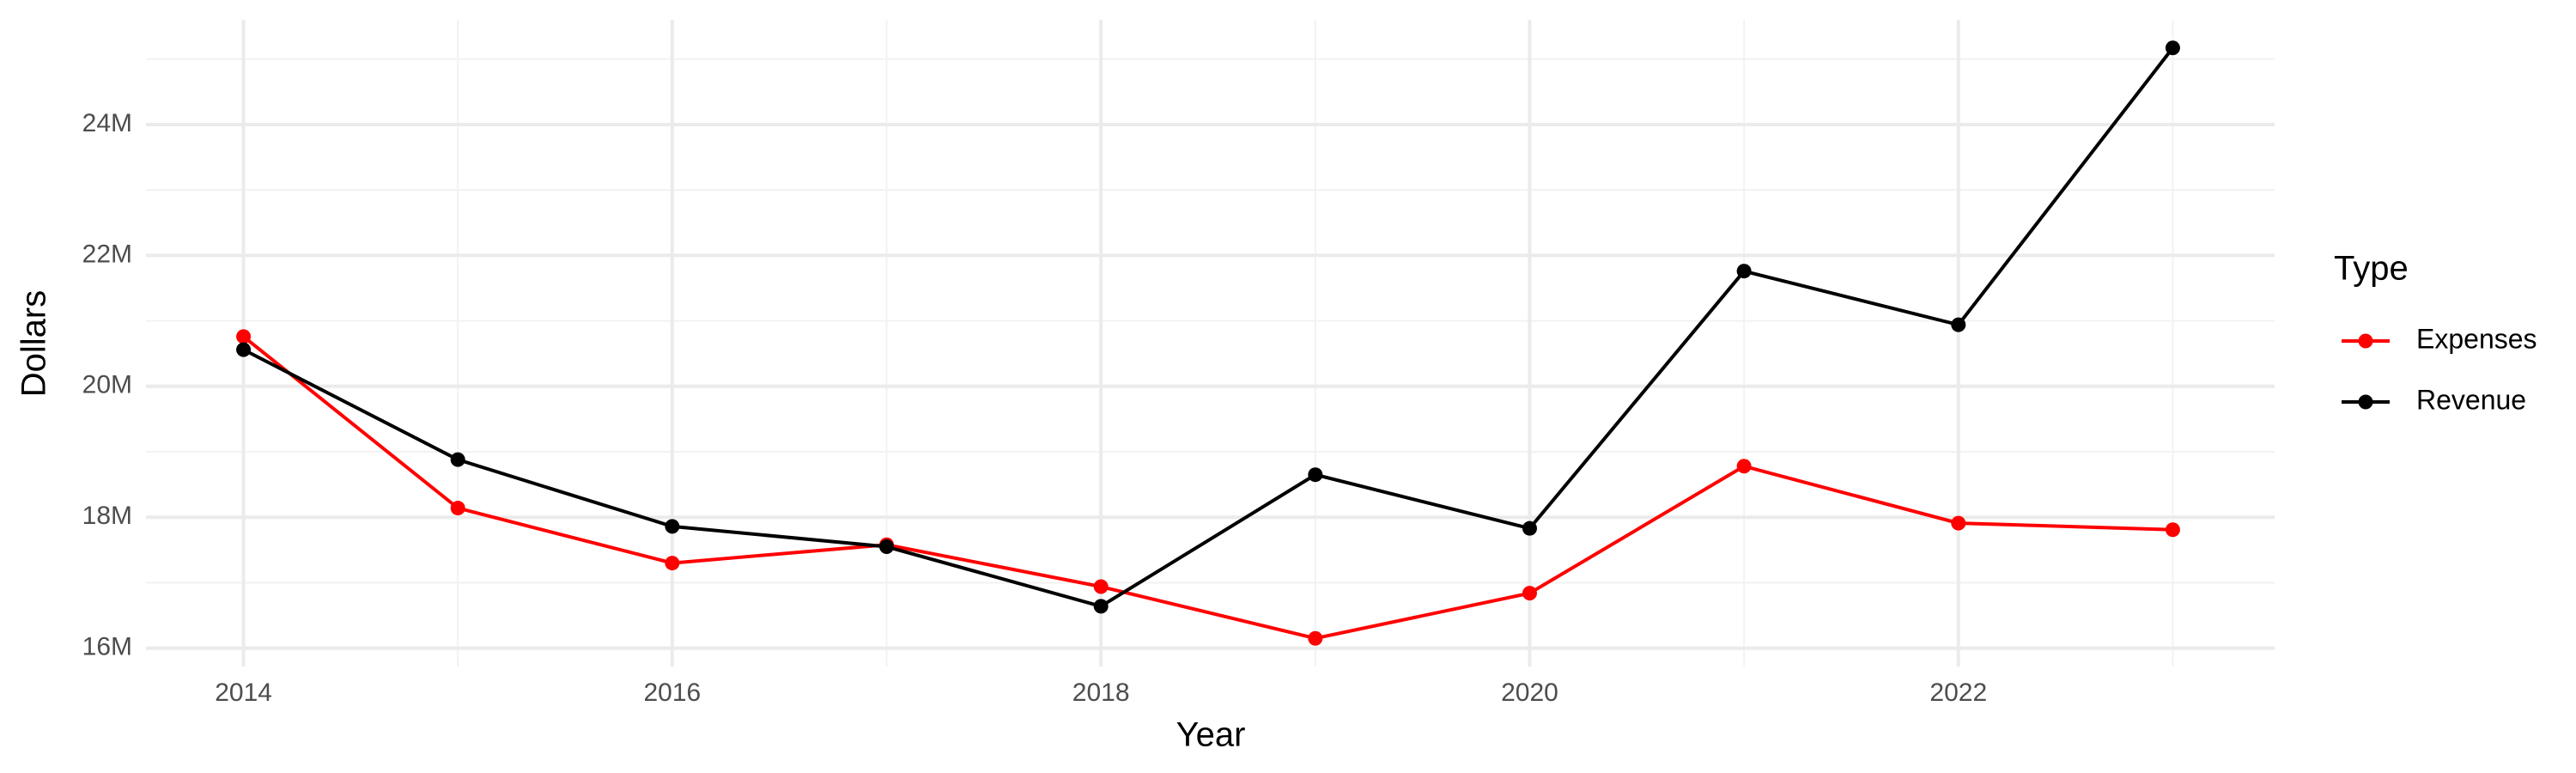 The width and height of the screenshot is (2576, 773). I want to click on y-tick-label: 22M, so click(107, 254).